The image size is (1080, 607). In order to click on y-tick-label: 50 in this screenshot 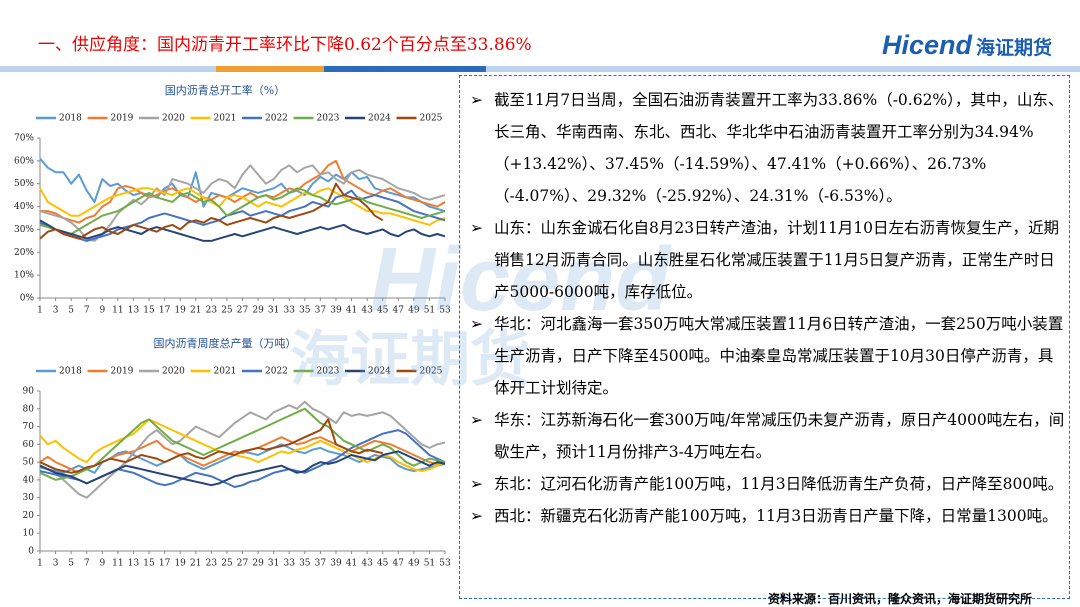, I will do `click(29, 463)`.